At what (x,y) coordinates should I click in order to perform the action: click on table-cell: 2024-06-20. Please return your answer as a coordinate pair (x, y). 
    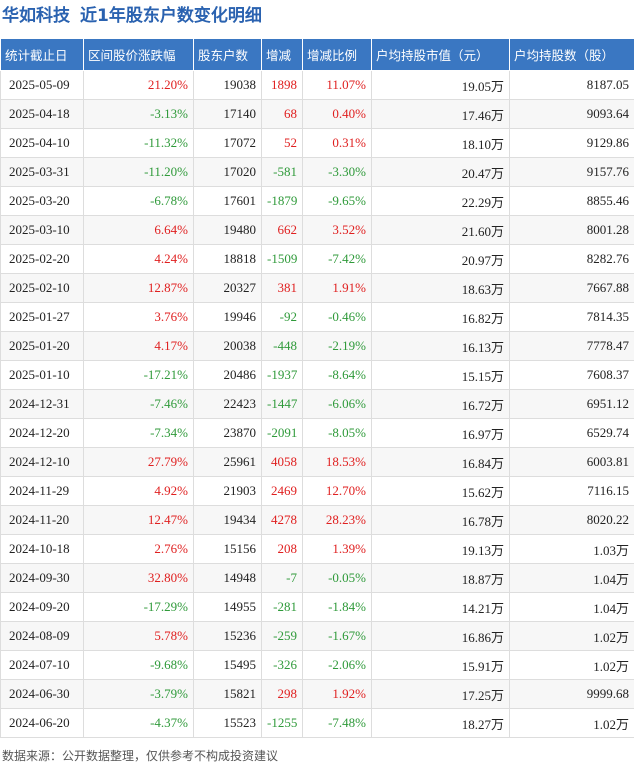
    Looking at the image, I should click on (42, 723).